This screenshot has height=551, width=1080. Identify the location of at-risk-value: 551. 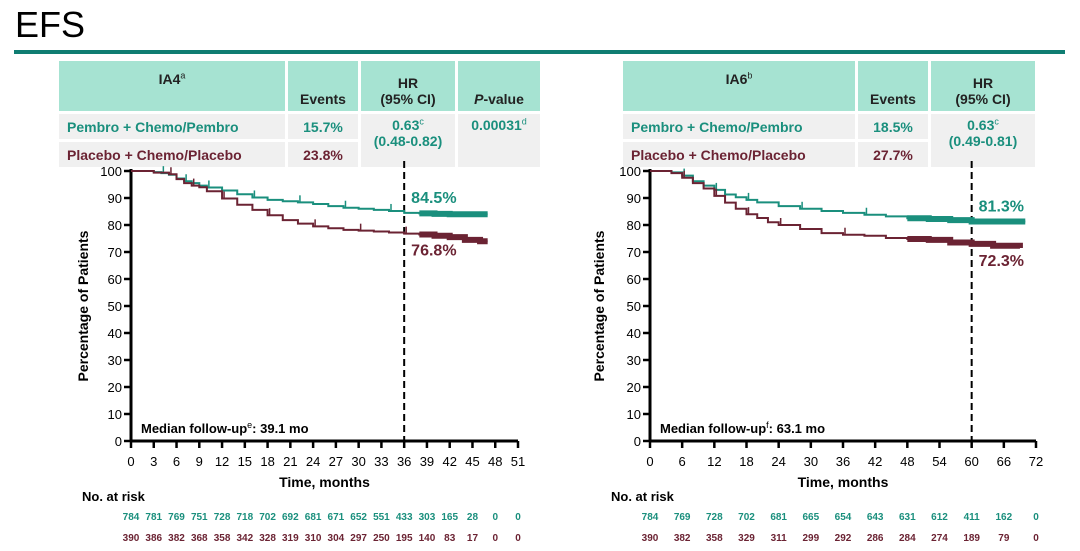
(381, 517).